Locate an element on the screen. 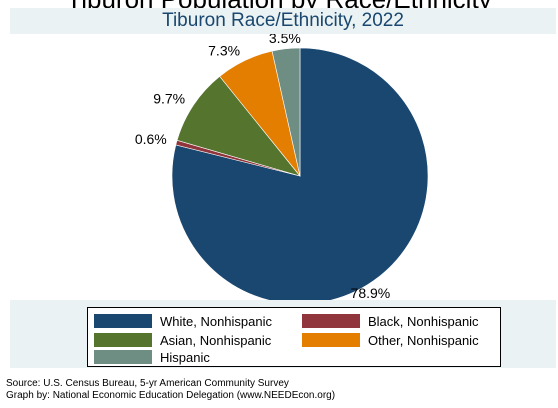  legend-swatch-asian is located at coordinates (123, 340).